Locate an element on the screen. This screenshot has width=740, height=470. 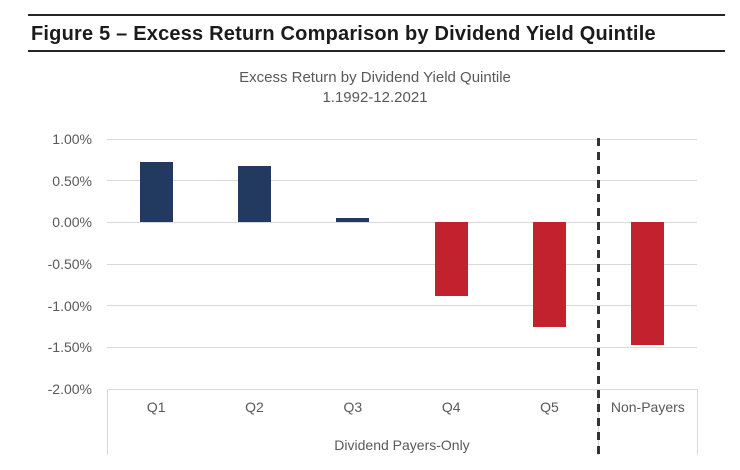
x-category-label: Q1 is located at coordinates (156, 407).